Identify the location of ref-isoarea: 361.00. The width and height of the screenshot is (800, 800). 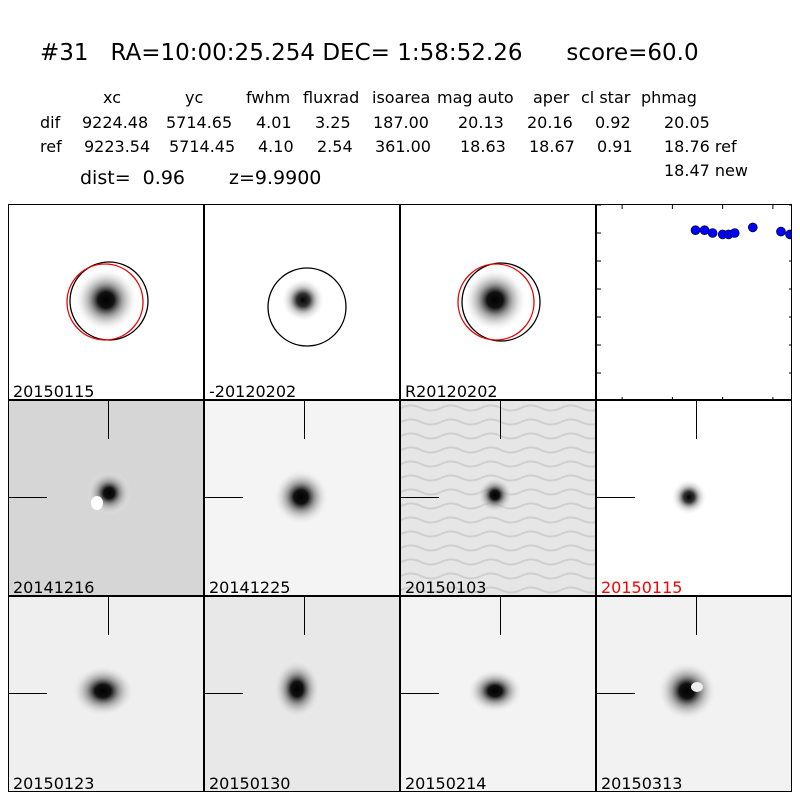
(403, 146).